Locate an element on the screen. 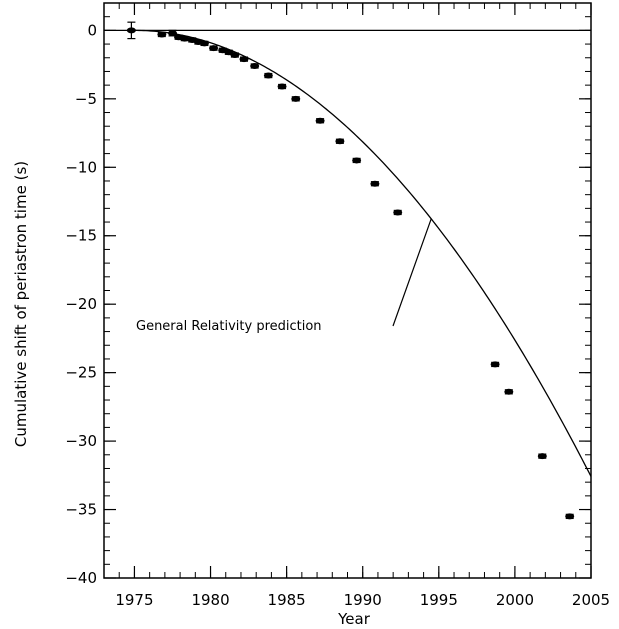 This screenshot has height=629, width=619. x-tick-labels: 1975 1980 1985 1990 1995 2000 2005 is located at coordinates (362, 600).